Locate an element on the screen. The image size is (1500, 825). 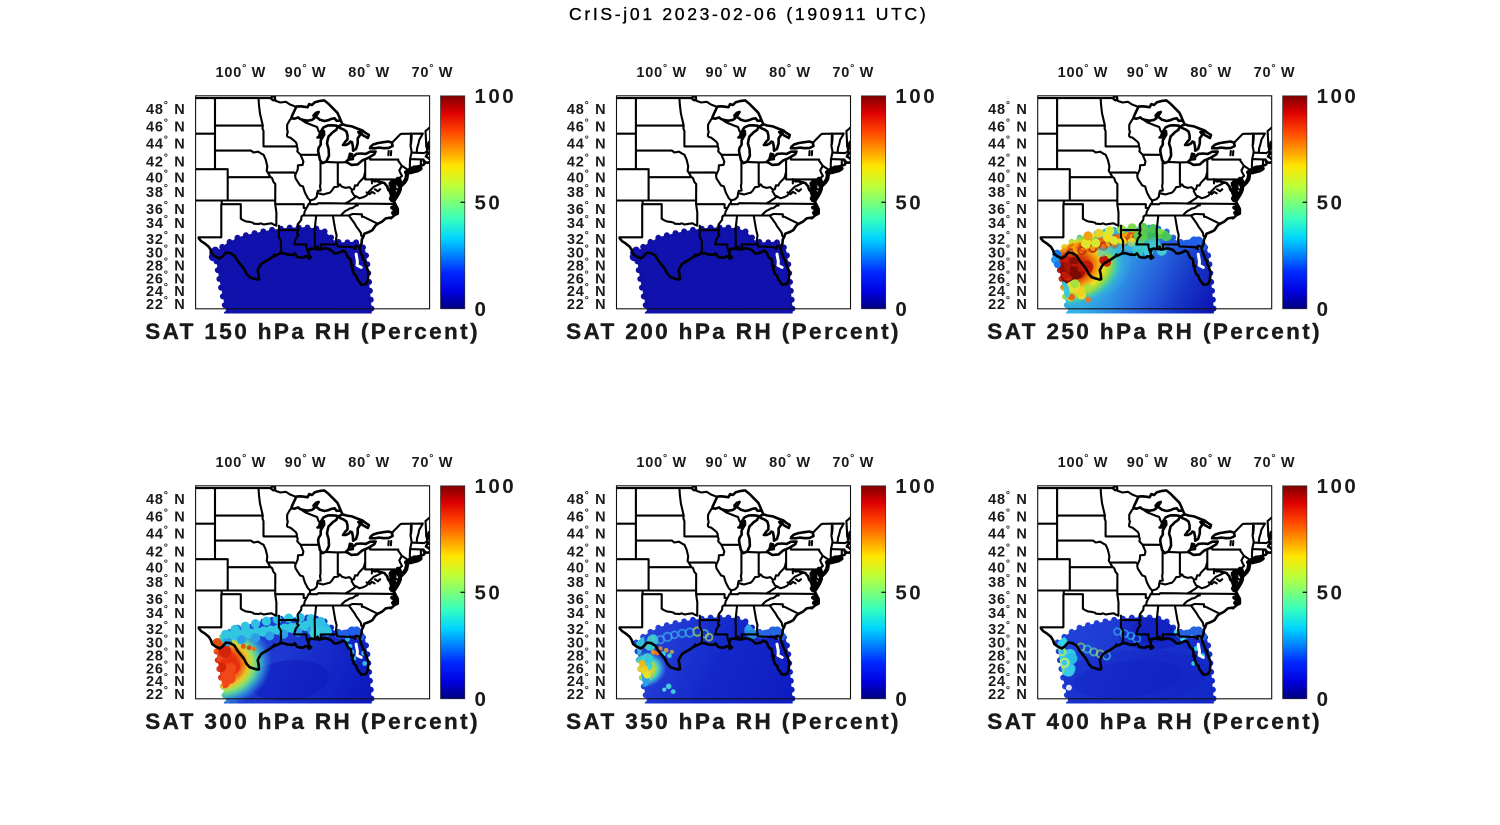
svg-text: SAT 300 hPa RH (Percent) is located at coordinates (312, 721).